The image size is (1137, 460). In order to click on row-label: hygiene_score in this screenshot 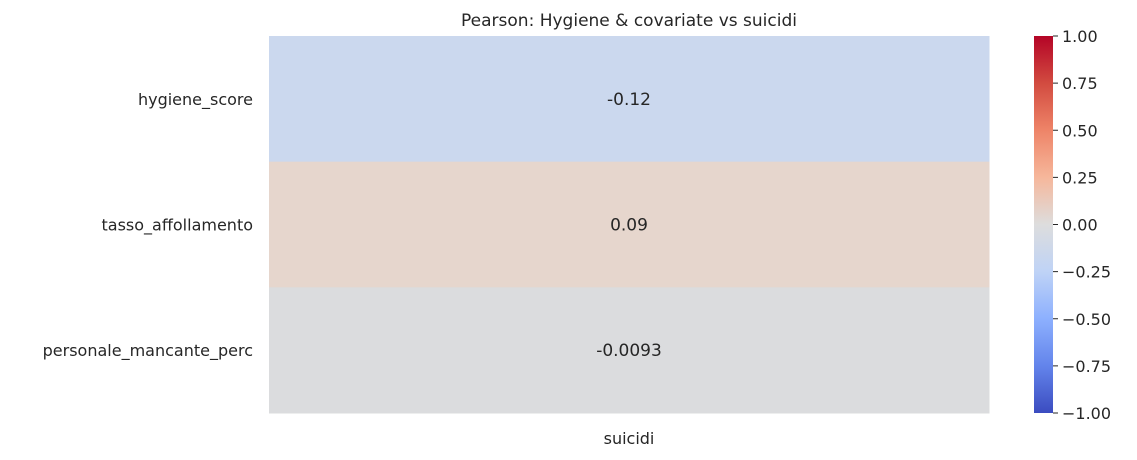, I will do `click(195, 100)`.